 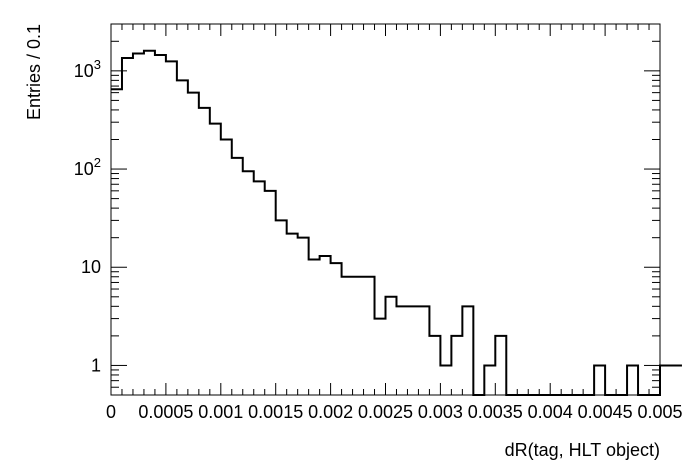 What do you see at coordinates (97, 64) in the screenshot?
I see `y-tick-label-exponent: 3` at bounding box center [97, 64].